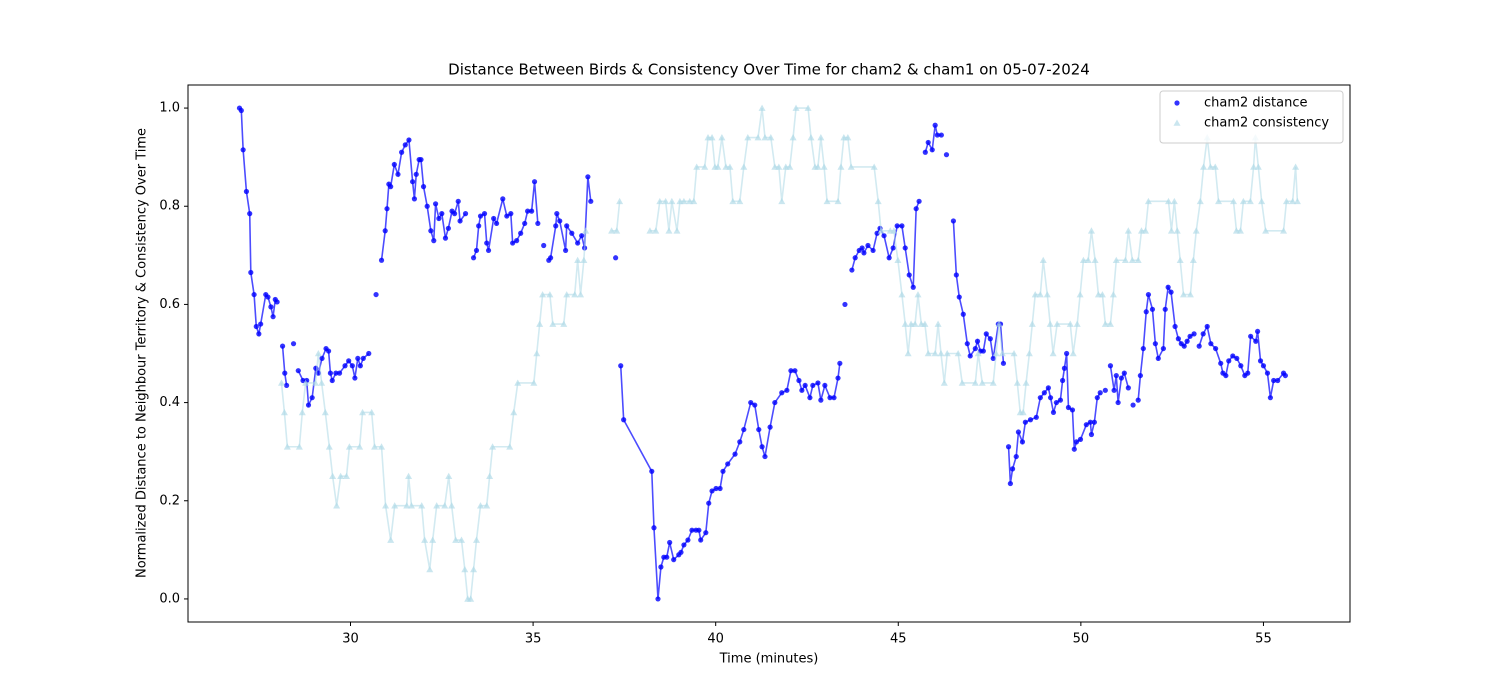 The image size is (1500, 700). Describe the element at coordinates (769, 659) in the screenshot. I see `x-axis-label: Time (minutes)` at that location.